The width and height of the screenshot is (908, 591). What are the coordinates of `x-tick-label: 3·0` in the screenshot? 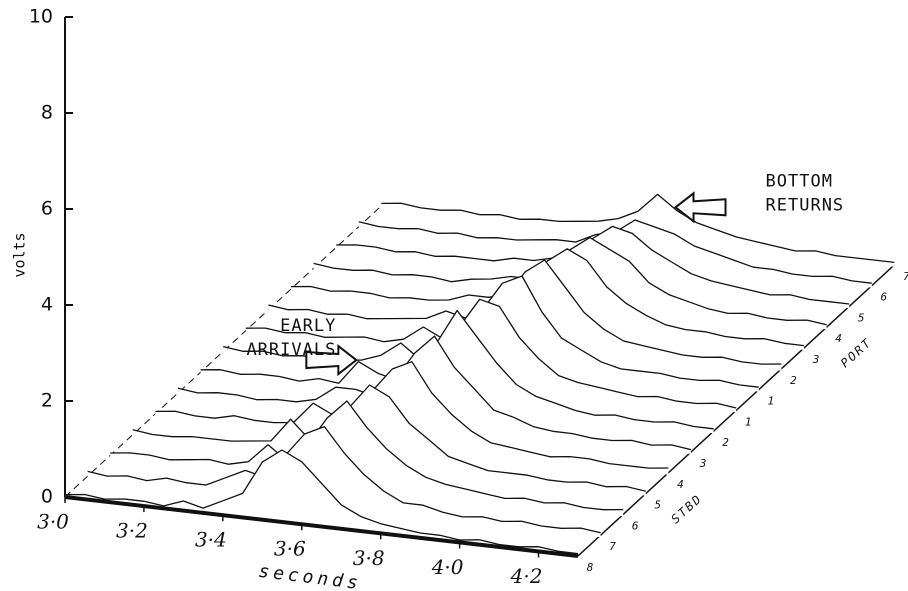 It's located at (53, 522).